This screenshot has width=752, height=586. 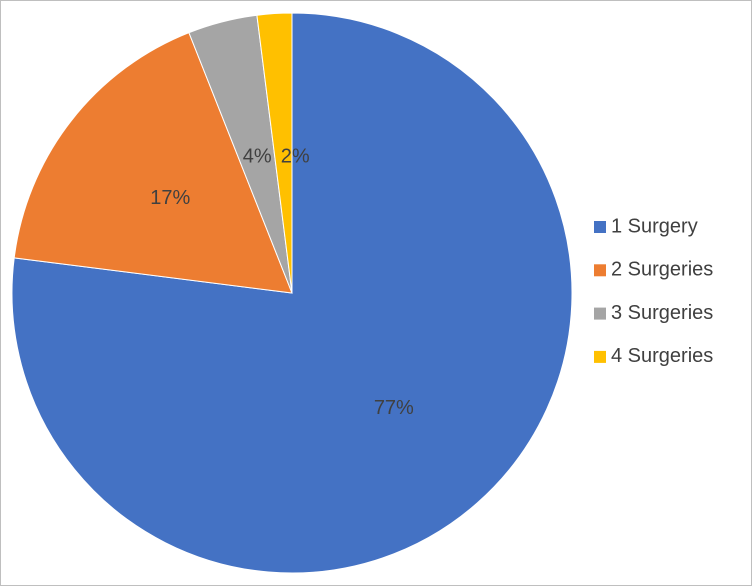 I want to click on pie-slice, so click(x=274, y=153).